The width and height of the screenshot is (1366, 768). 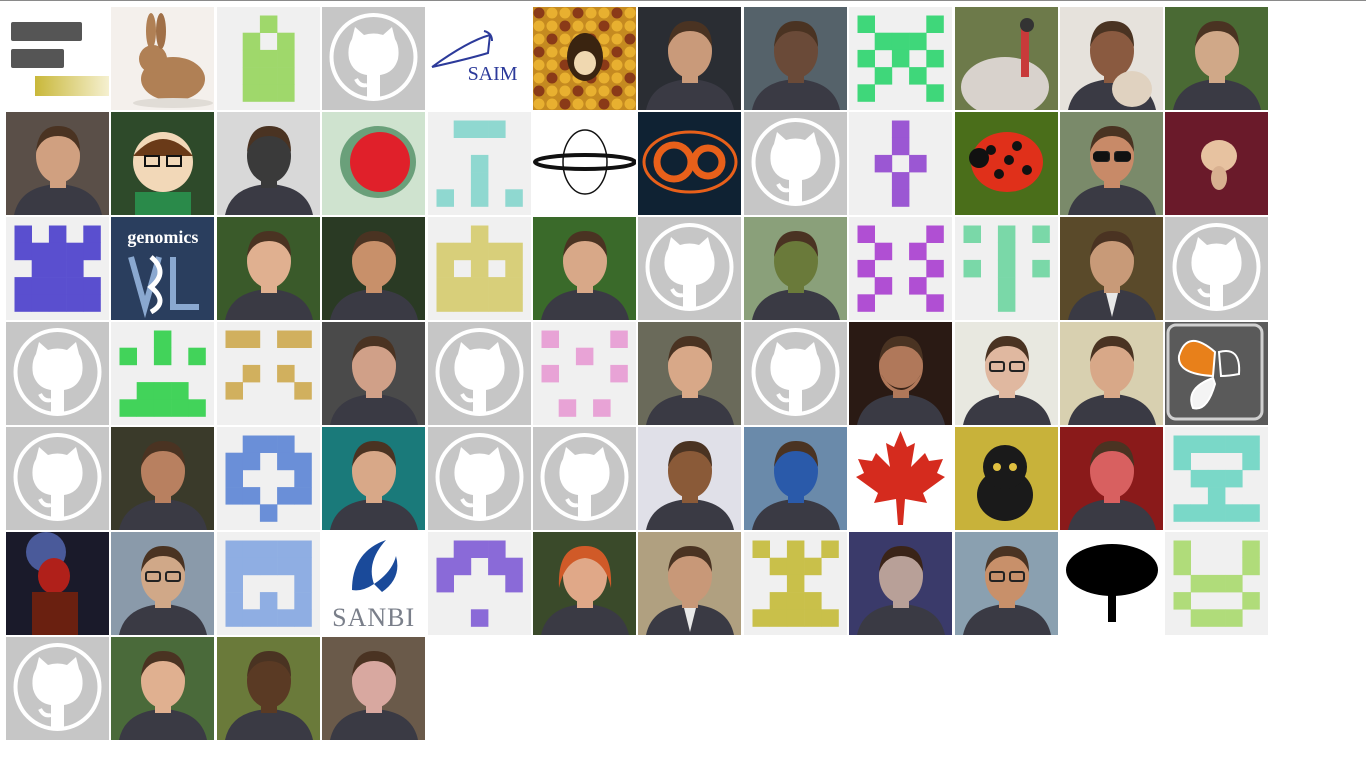 I want to click on contributor-avatar-5: SAIM, so click(x=479, y=58).